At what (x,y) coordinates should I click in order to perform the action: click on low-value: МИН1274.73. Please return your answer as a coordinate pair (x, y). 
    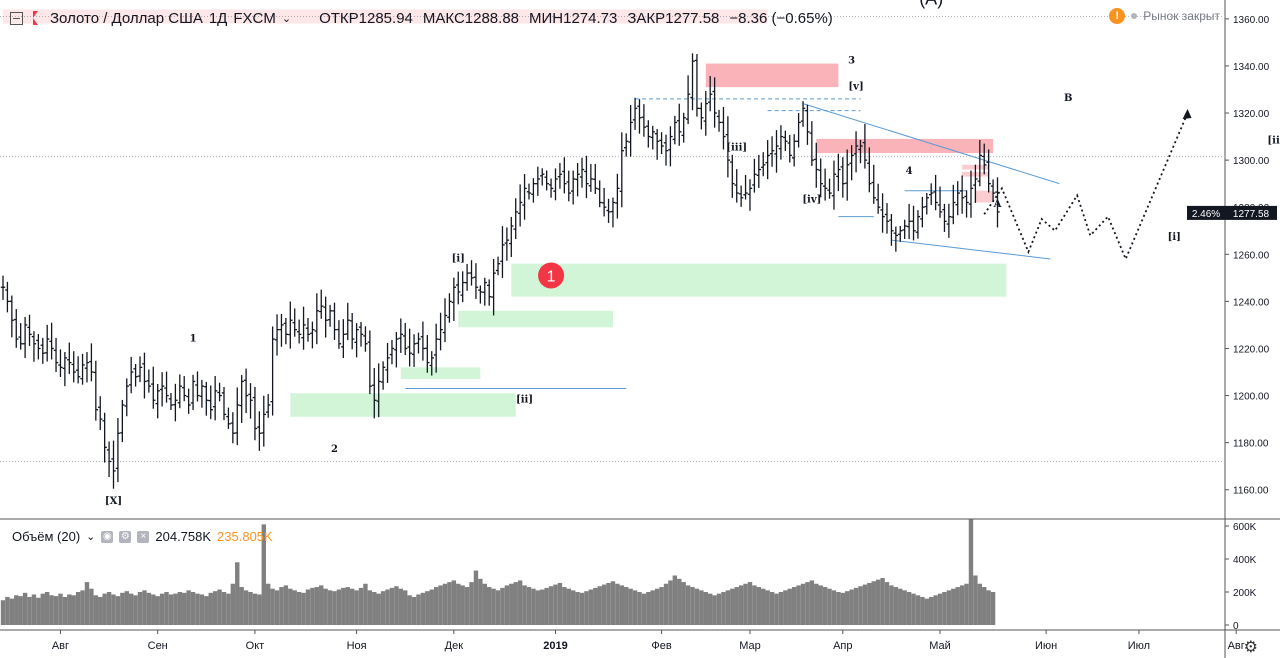
    Looking at the image, I should click on (573, 18).